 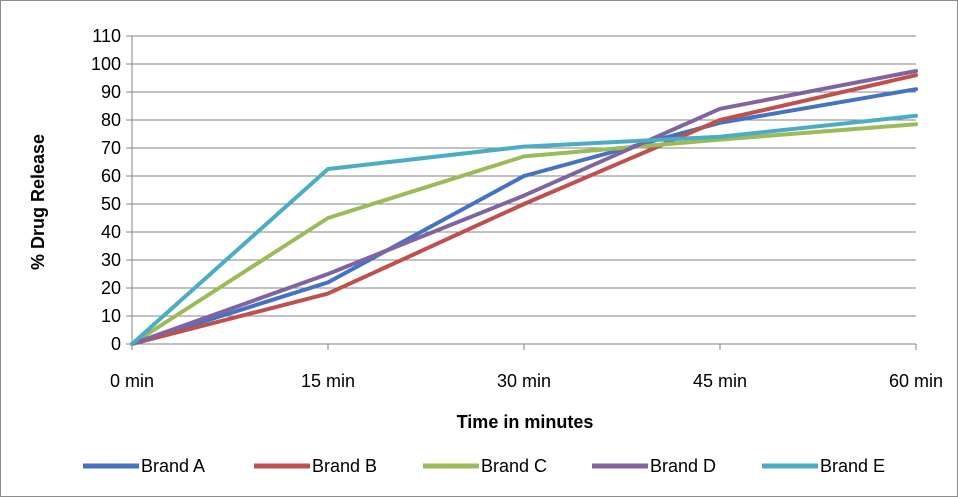 What do you see at coordinates (111, 232) in the screenshot?
I see `y-tick-label: 40` at bounding box center [111, 232].